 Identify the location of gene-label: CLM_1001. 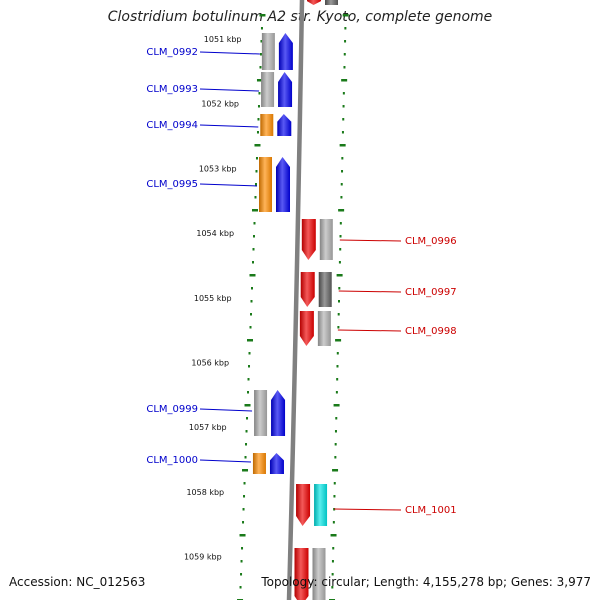
(431, 510).